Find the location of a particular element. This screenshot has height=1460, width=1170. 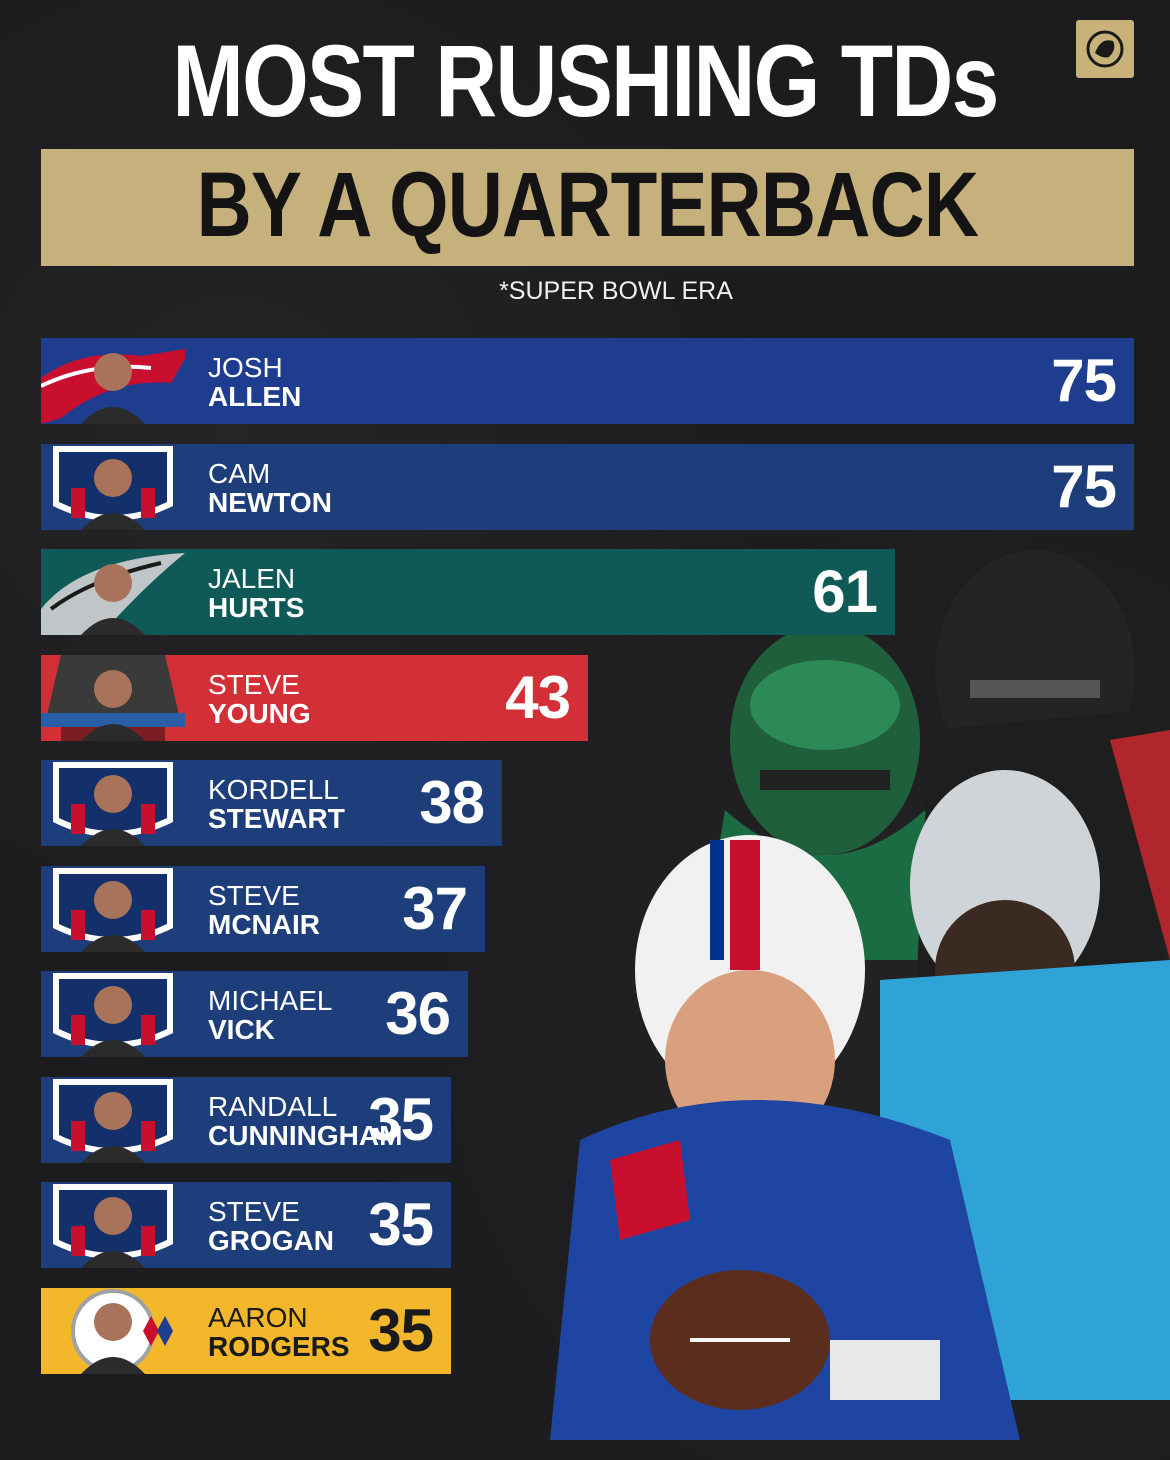

player-last-name: NEWTON is located at coordinates (270, 502).